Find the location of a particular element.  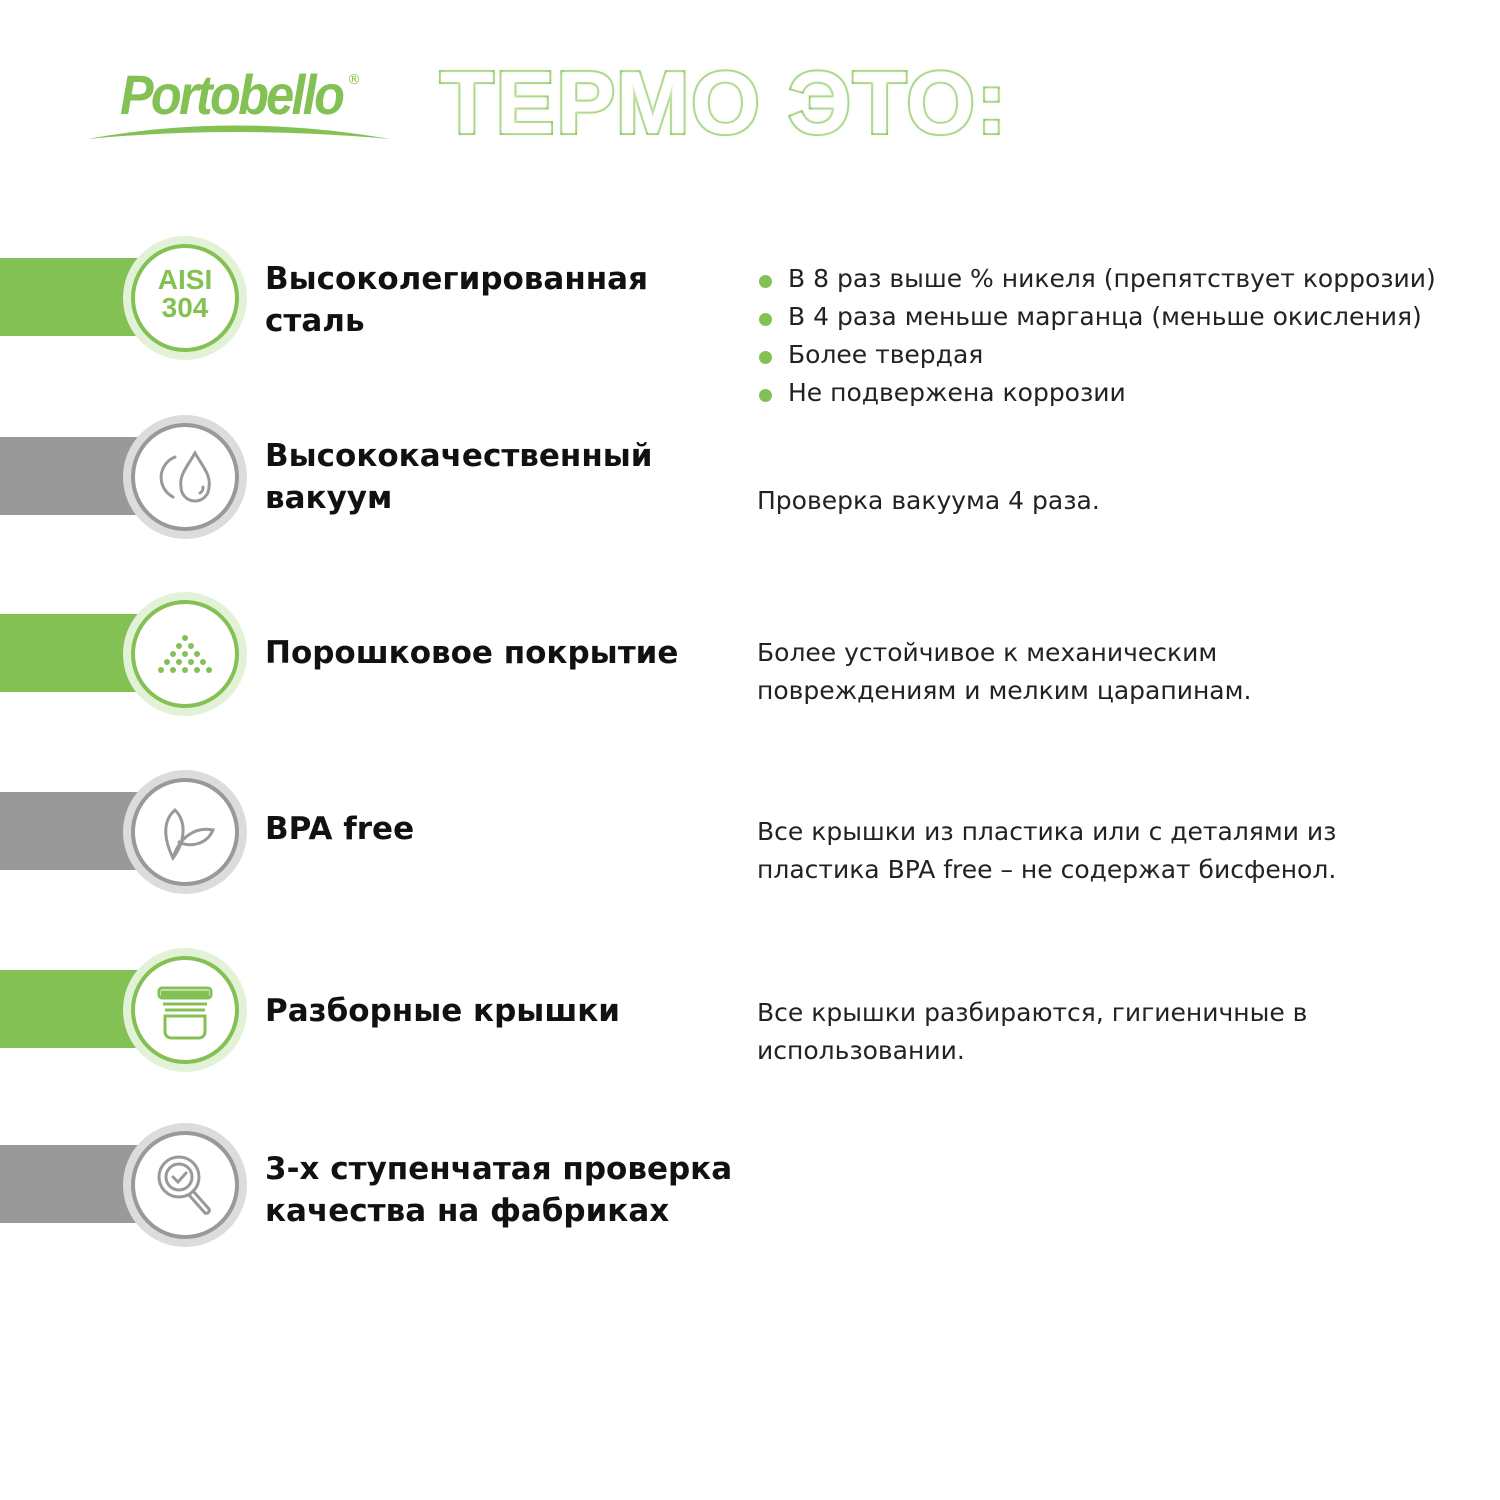

portobello-logo: Portobello ® is located at coordinates (240, 104).